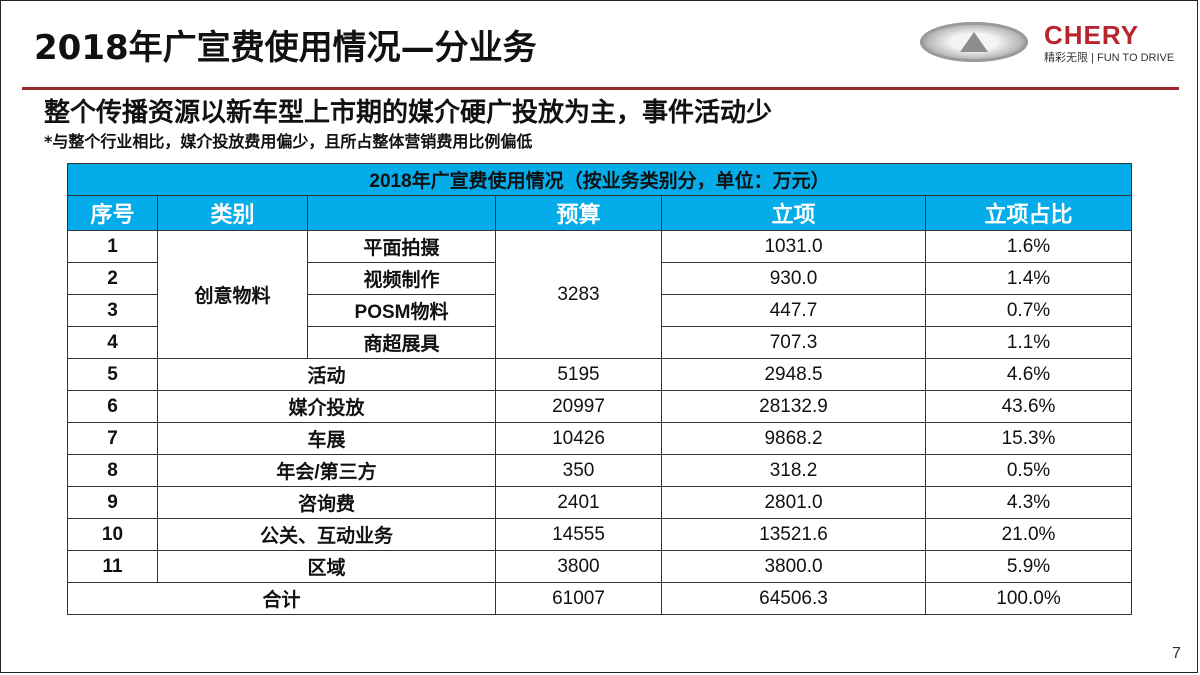 This screenshot has width=1200, height=675. Describe the element at coordinates (401, 246) in the screenshot. I see `cell-sub: 平面拍摄` at that location.